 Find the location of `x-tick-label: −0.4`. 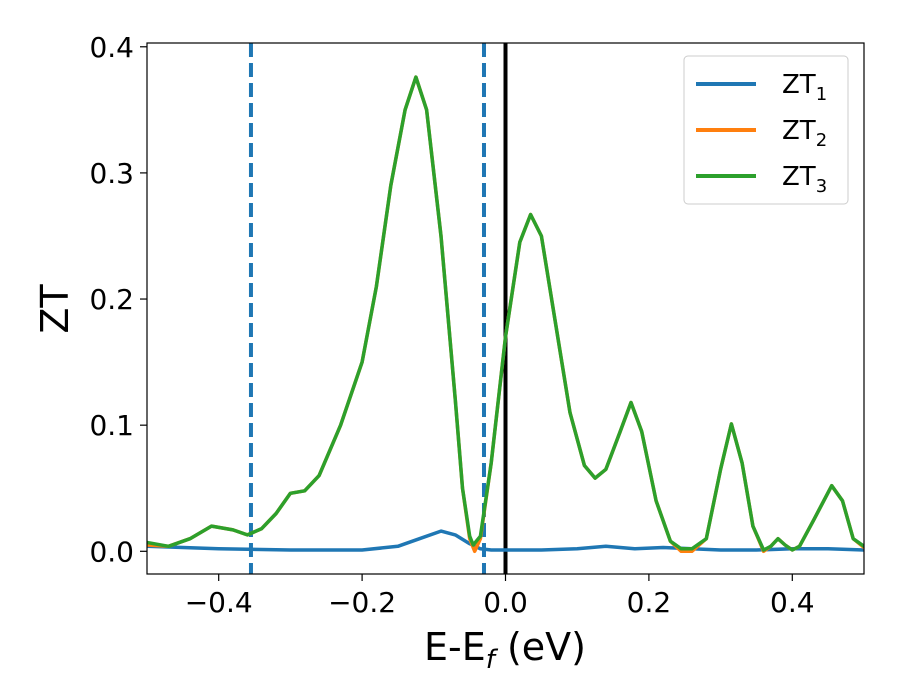

x-tick-label: −0.4 is located at coordinates (219, 602).